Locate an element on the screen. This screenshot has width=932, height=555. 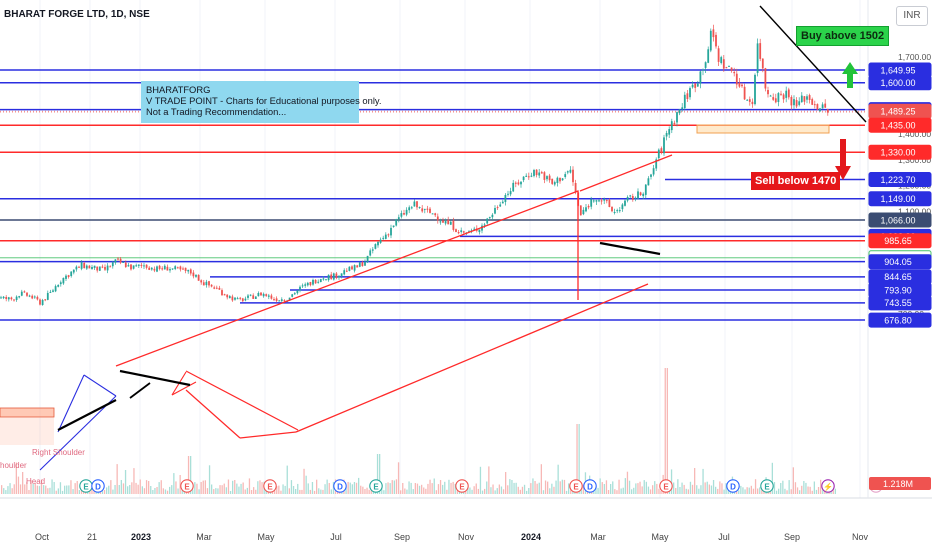
price-tag-label: 1,223.70 is located at coordinates (897, 180).